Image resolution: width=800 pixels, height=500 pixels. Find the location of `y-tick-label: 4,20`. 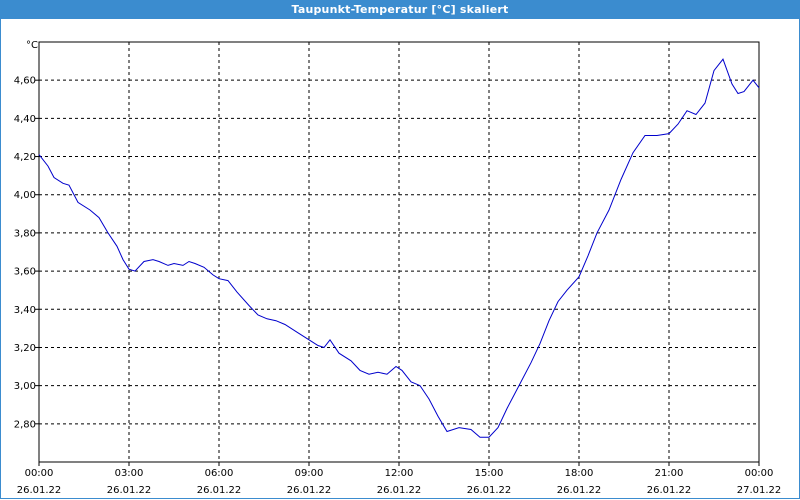

y-tick-label: 4,20 is located at coordinates (25, 157).